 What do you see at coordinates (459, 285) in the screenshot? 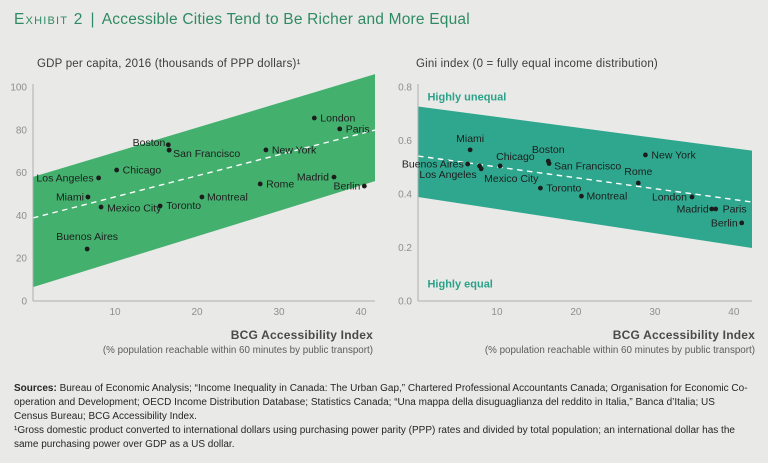
I see `annotation-label: Highly equal` at bounding box center [459, 285].